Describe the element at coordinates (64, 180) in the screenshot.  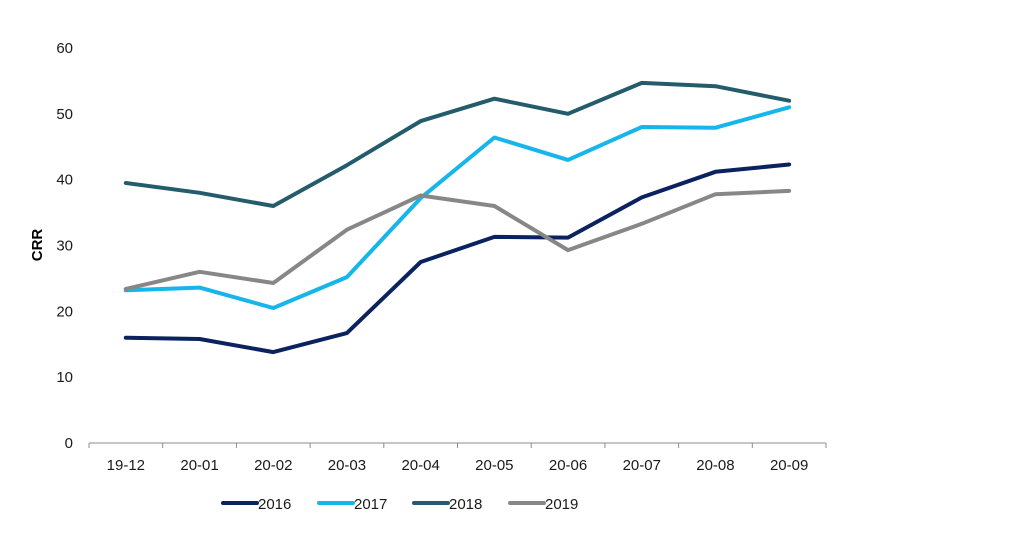
I see `y-tick-label: 40` at that location.